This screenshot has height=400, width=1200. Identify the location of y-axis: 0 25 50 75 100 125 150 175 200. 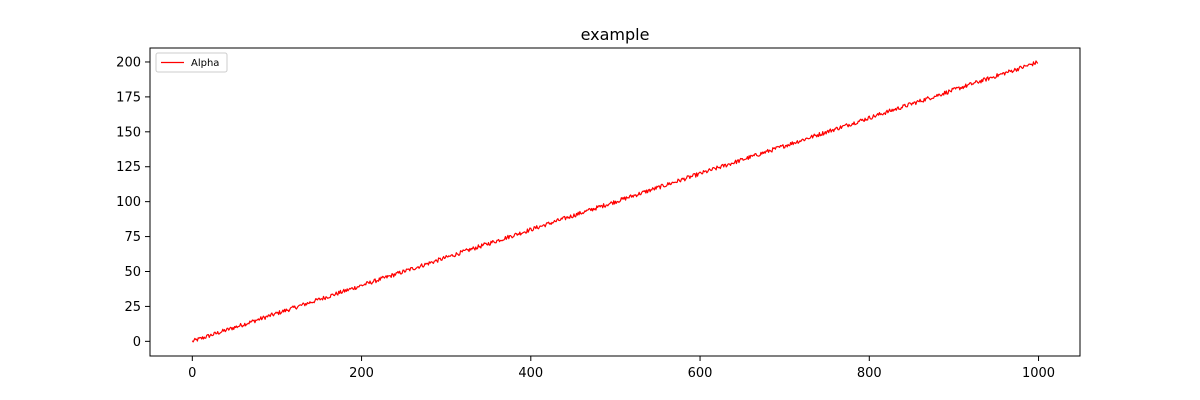
(133, 202).